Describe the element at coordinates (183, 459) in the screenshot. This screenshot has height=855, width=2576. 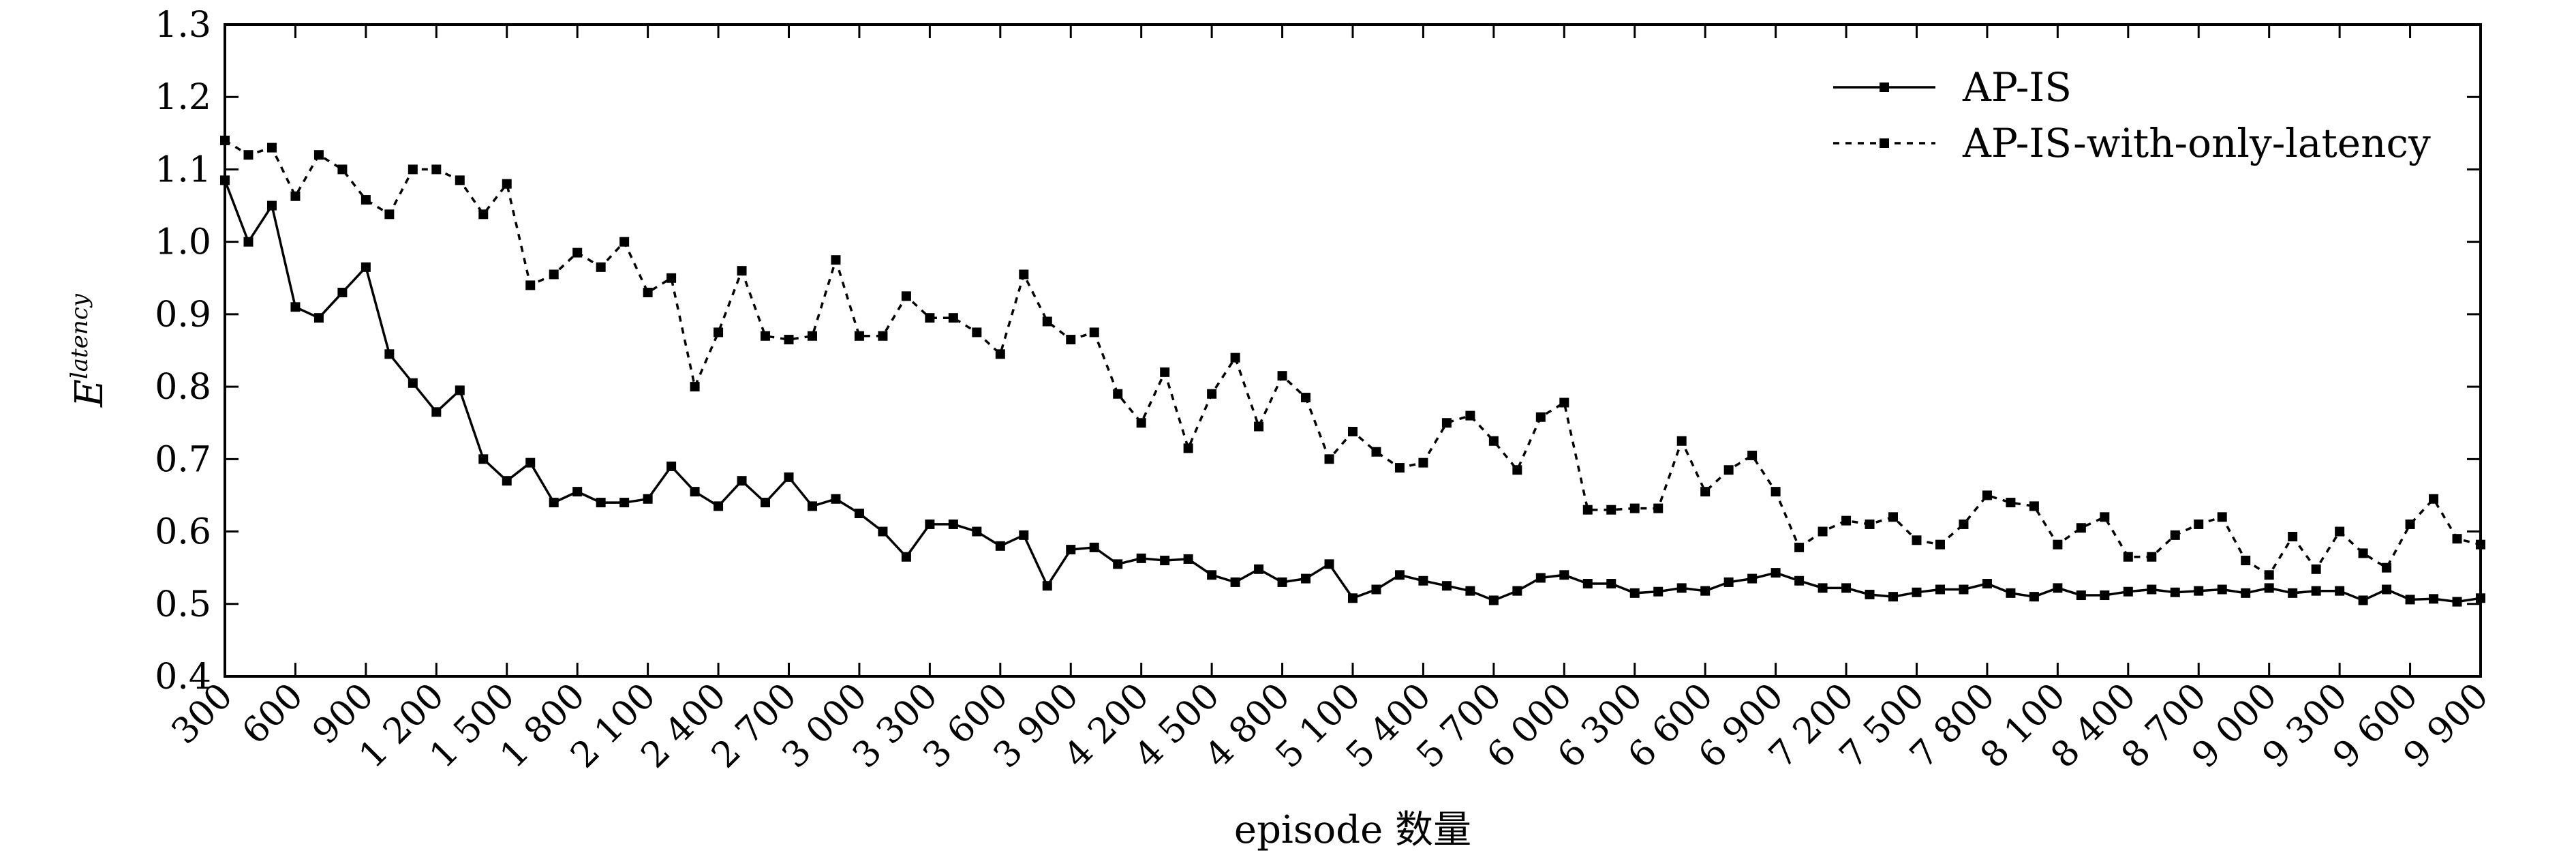
I see `y-tick-label: 0.7` at that location.